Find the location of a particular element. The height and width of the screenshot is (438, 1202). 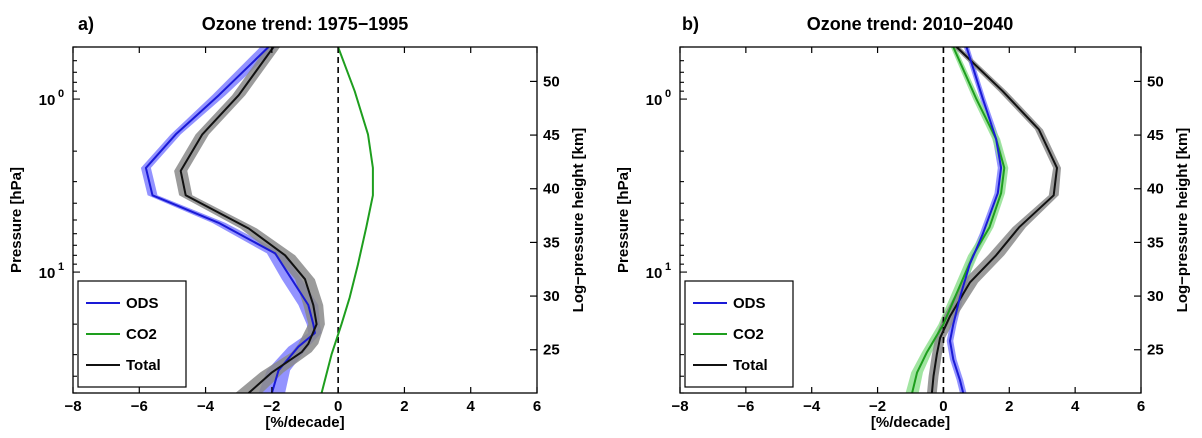

panel-label: b) is located at coordinates (690, 24).